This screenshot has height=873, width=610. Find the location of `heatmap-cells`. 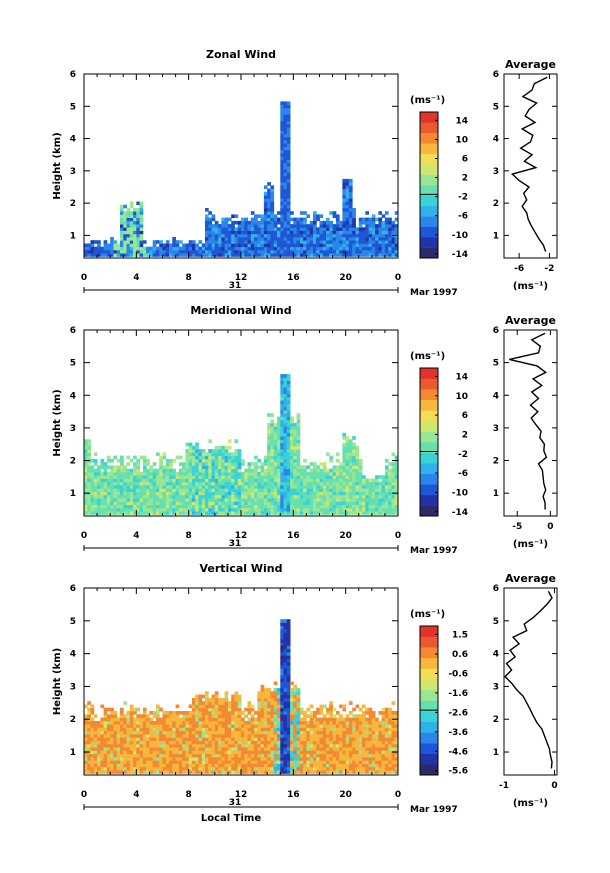

heatmap-cells is located at coordinates (241, 444).